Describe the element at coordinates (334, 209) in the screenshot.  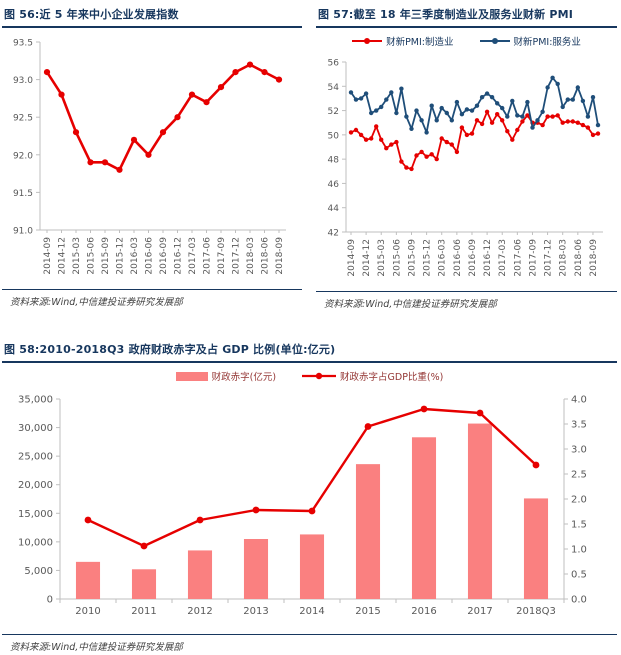
I see `svg-text: 44` at that location.